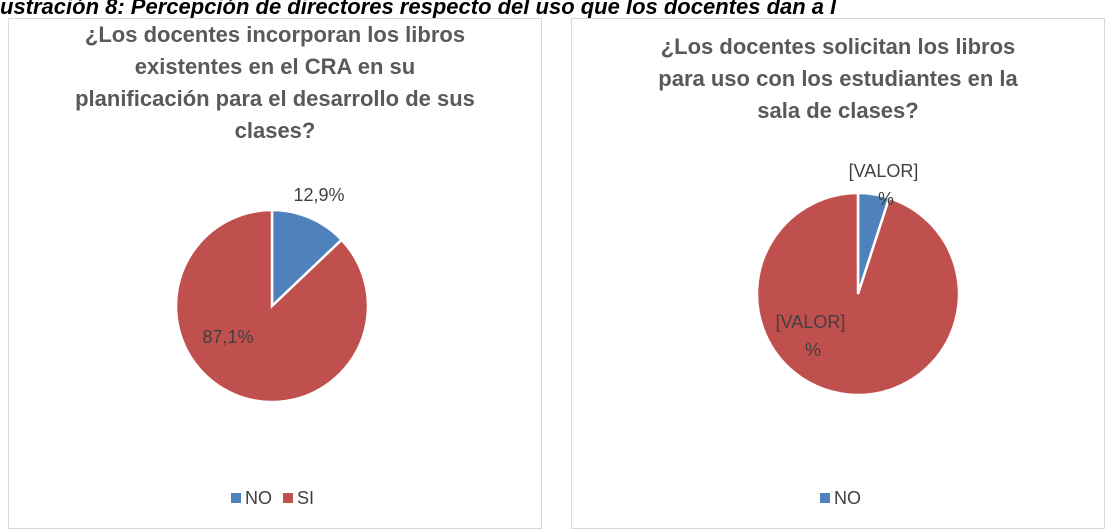 The width and height of the screenshot is (1115, 532). What do you see at coordinates (318, 195) in the screenshot?
I see `data-label: 12,9%` at bounding box center [318, 195].